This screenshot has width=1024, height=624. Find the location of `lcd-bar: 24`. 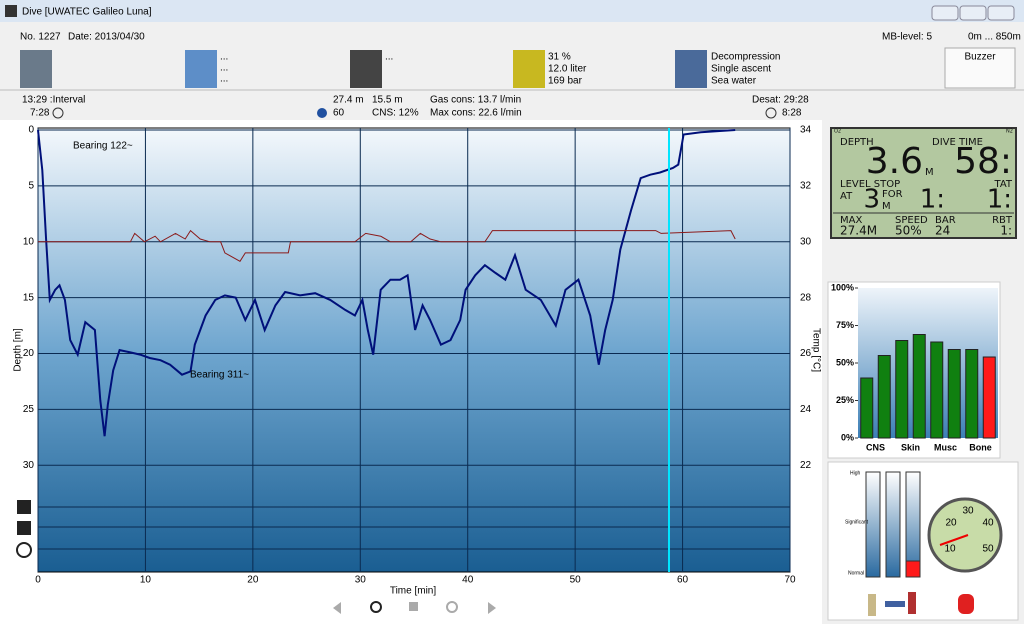

lcd-bar: 24 is located at coordinates (942, 231).